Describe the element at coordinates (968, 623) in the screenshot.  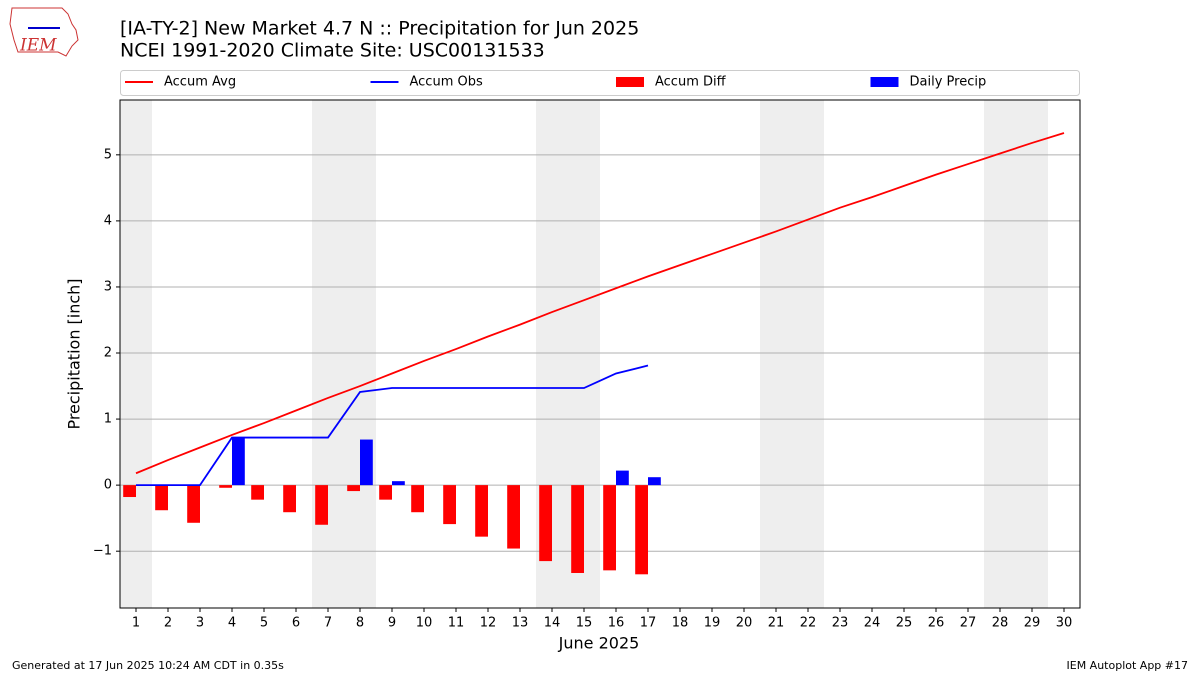
I see `x-tick-label: 27` at that location.